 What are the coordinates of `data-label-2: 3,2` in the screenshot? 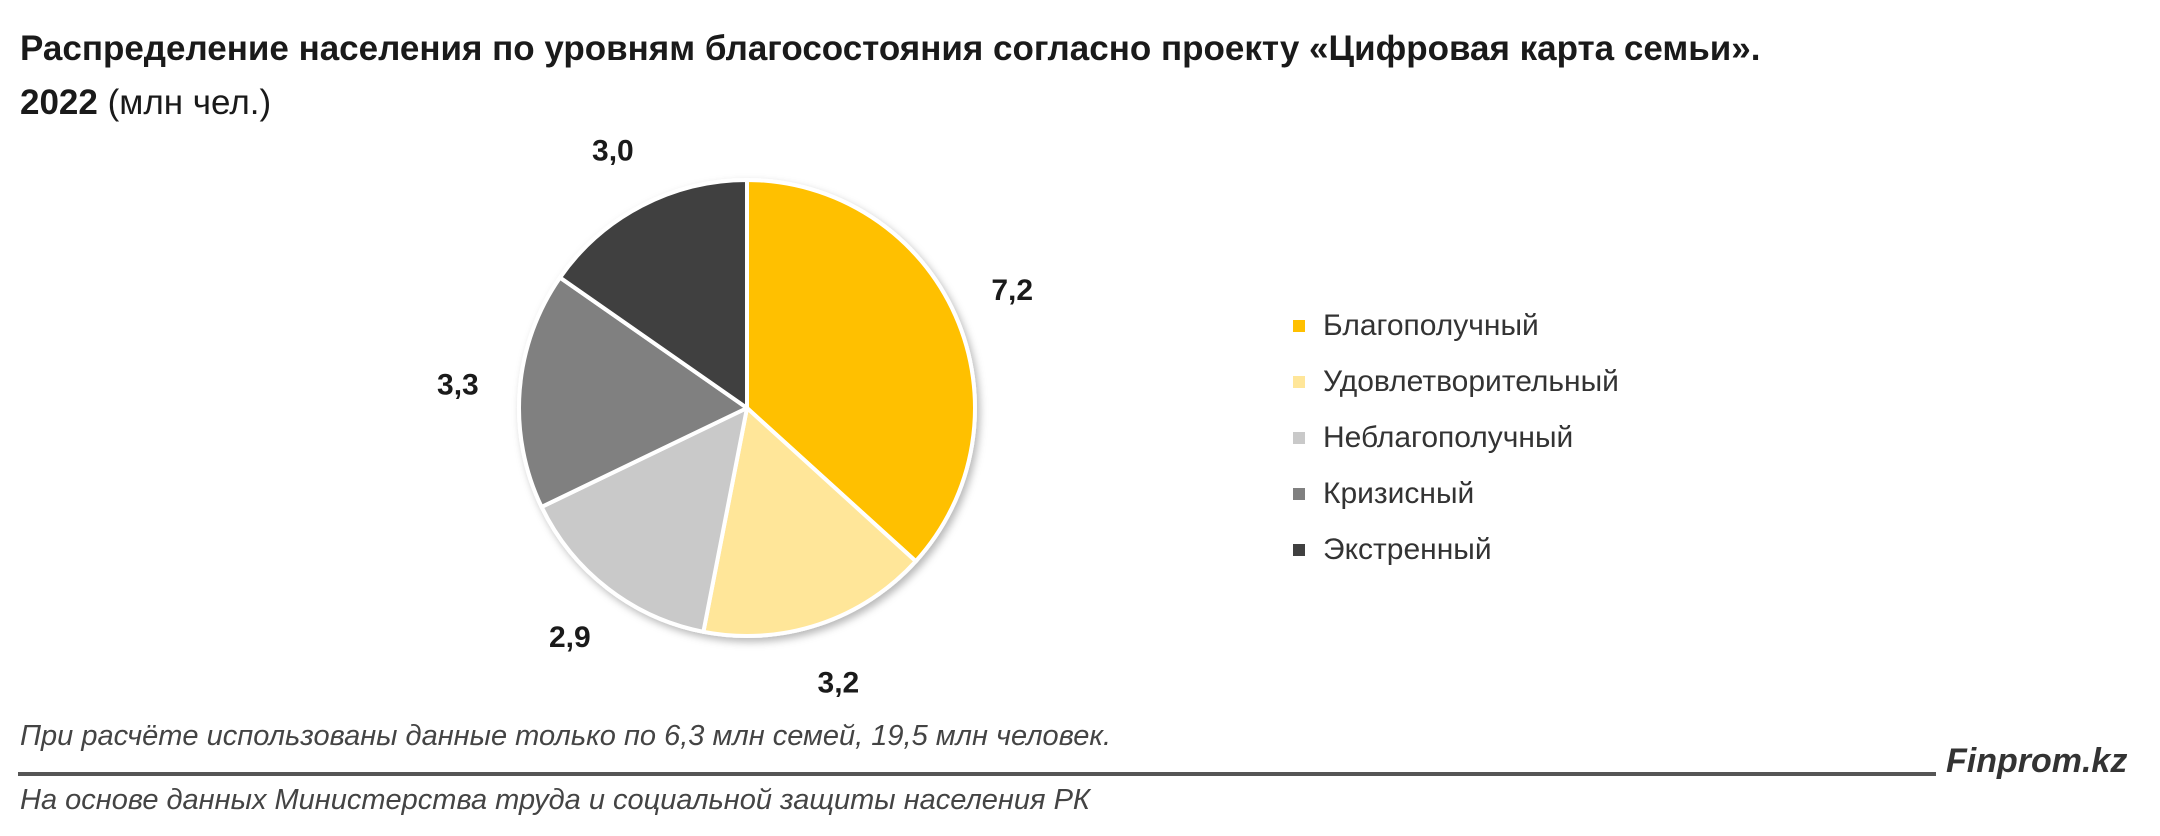 It's located at (839, 683).